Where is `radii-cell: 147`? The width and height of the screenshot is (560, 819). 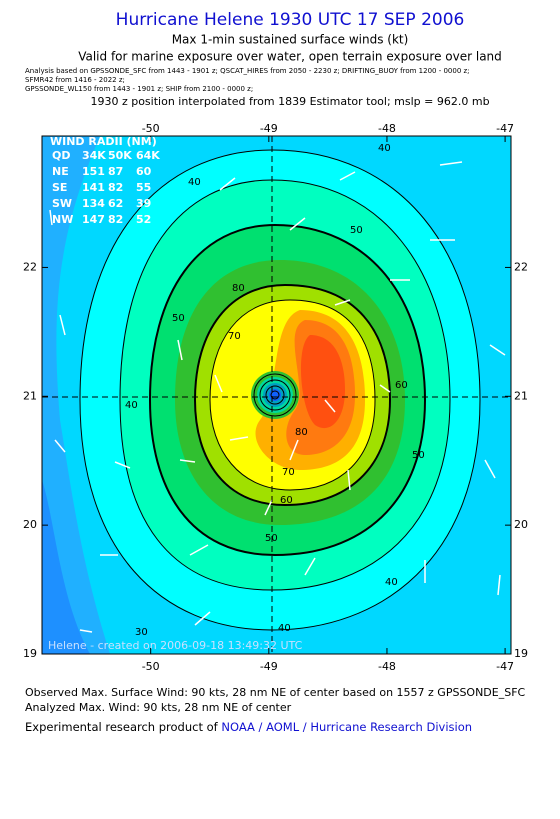
radii-cell: 147 is located at coordinates (93, 219).